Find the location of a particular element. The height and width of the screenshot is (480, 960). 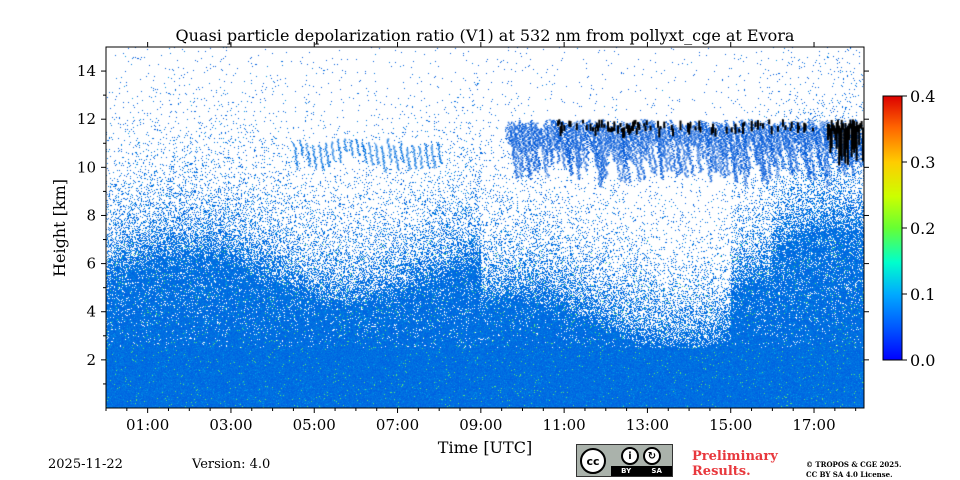

x-tick-label: 05:00 is located at coordinates (314, 425).